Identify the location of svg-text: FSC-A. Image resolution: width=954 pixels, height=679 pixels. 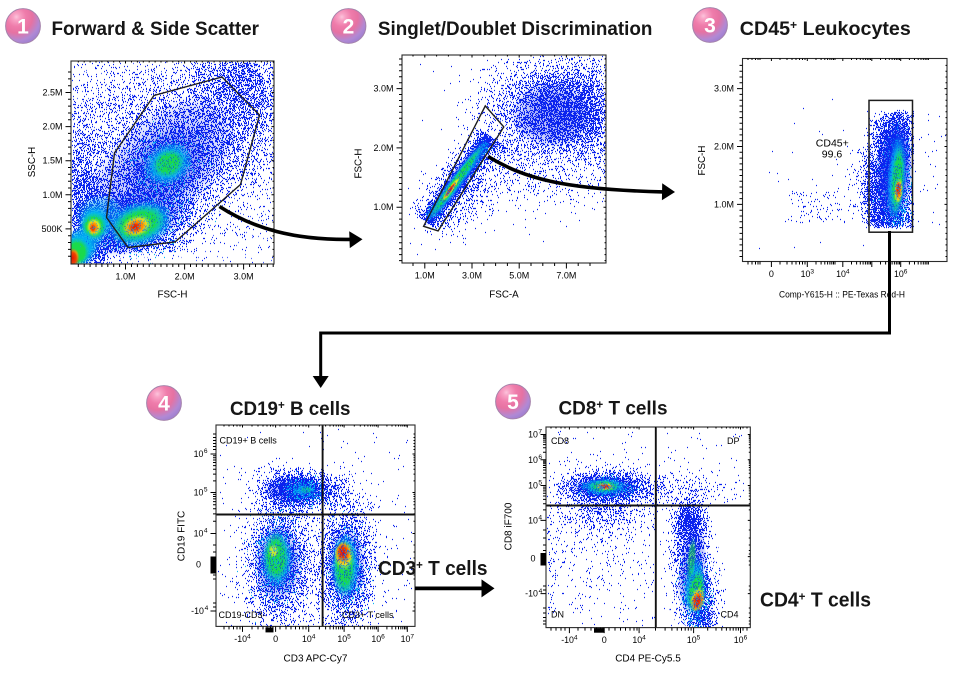
(504, 295).